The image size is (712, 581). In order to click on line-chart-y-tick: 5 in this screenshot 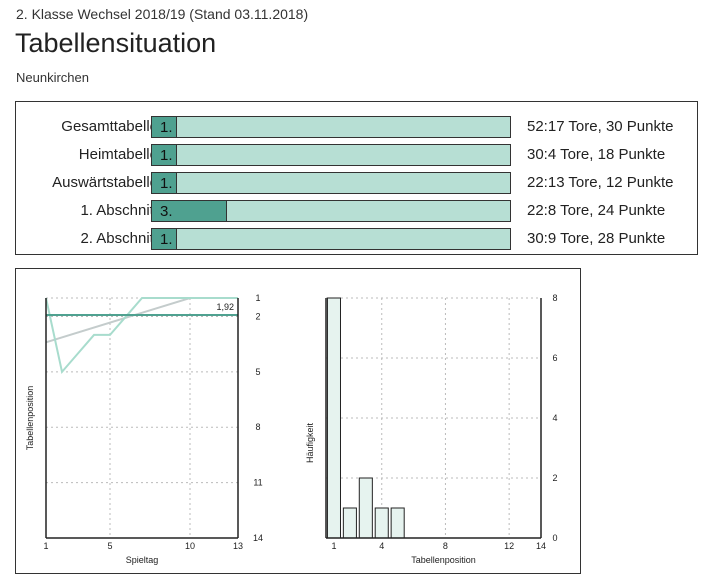, I will do `click(257, 372)`.